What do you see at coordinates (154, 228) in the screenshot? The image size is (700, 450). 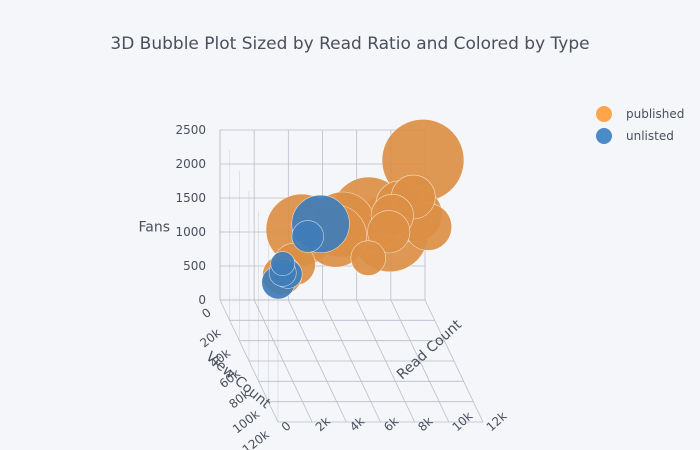 I see `z-axis-title: Fans` at bounding box center [154, 228].